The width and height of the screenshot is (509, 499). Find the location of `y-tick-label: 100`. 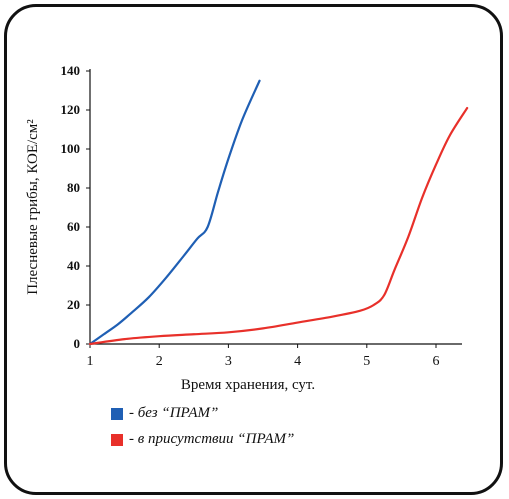

y-tick-label: 100 is located at coordinates (71, 148).